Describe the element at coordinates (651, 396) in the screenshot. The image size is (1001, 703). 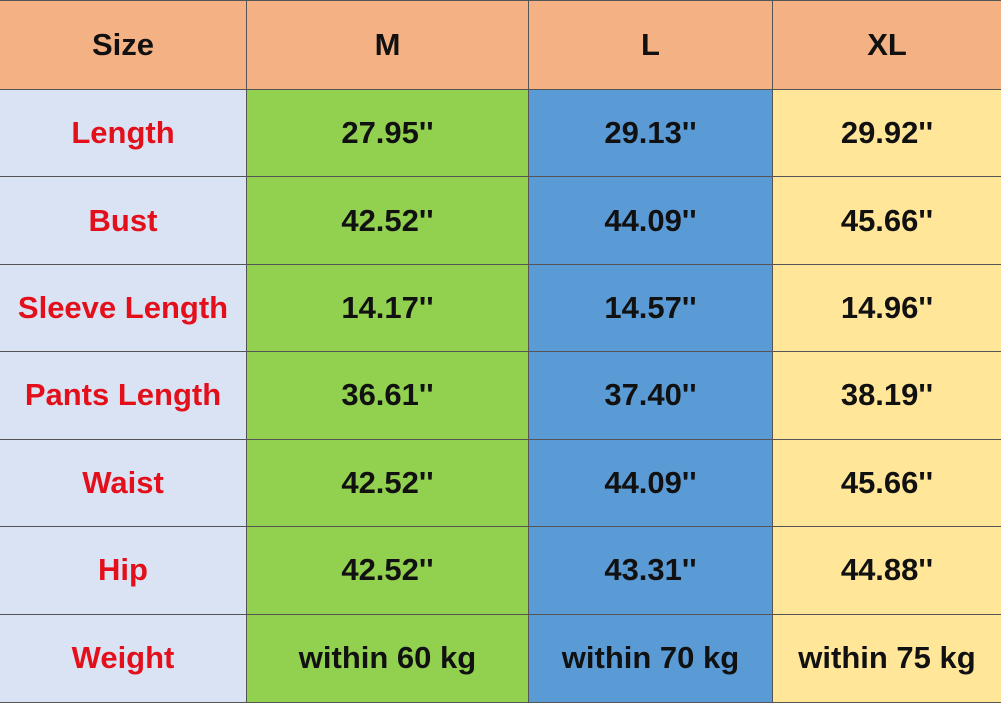
I see `size-value: 37.40''` at that location.